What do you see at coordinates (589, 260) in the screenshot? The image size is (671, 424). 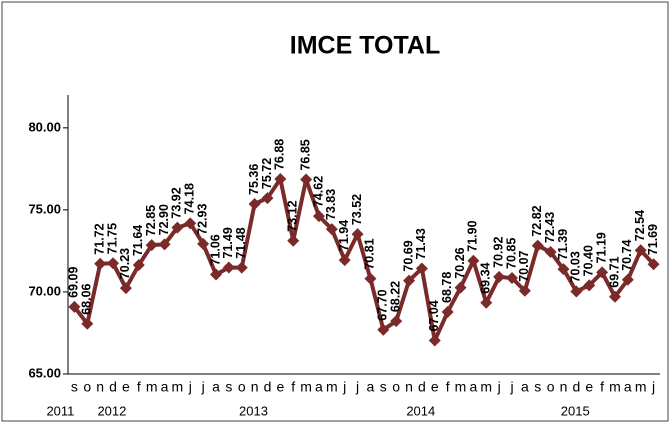 I see `data-label: 70.40` at bounding box center [589, 260].